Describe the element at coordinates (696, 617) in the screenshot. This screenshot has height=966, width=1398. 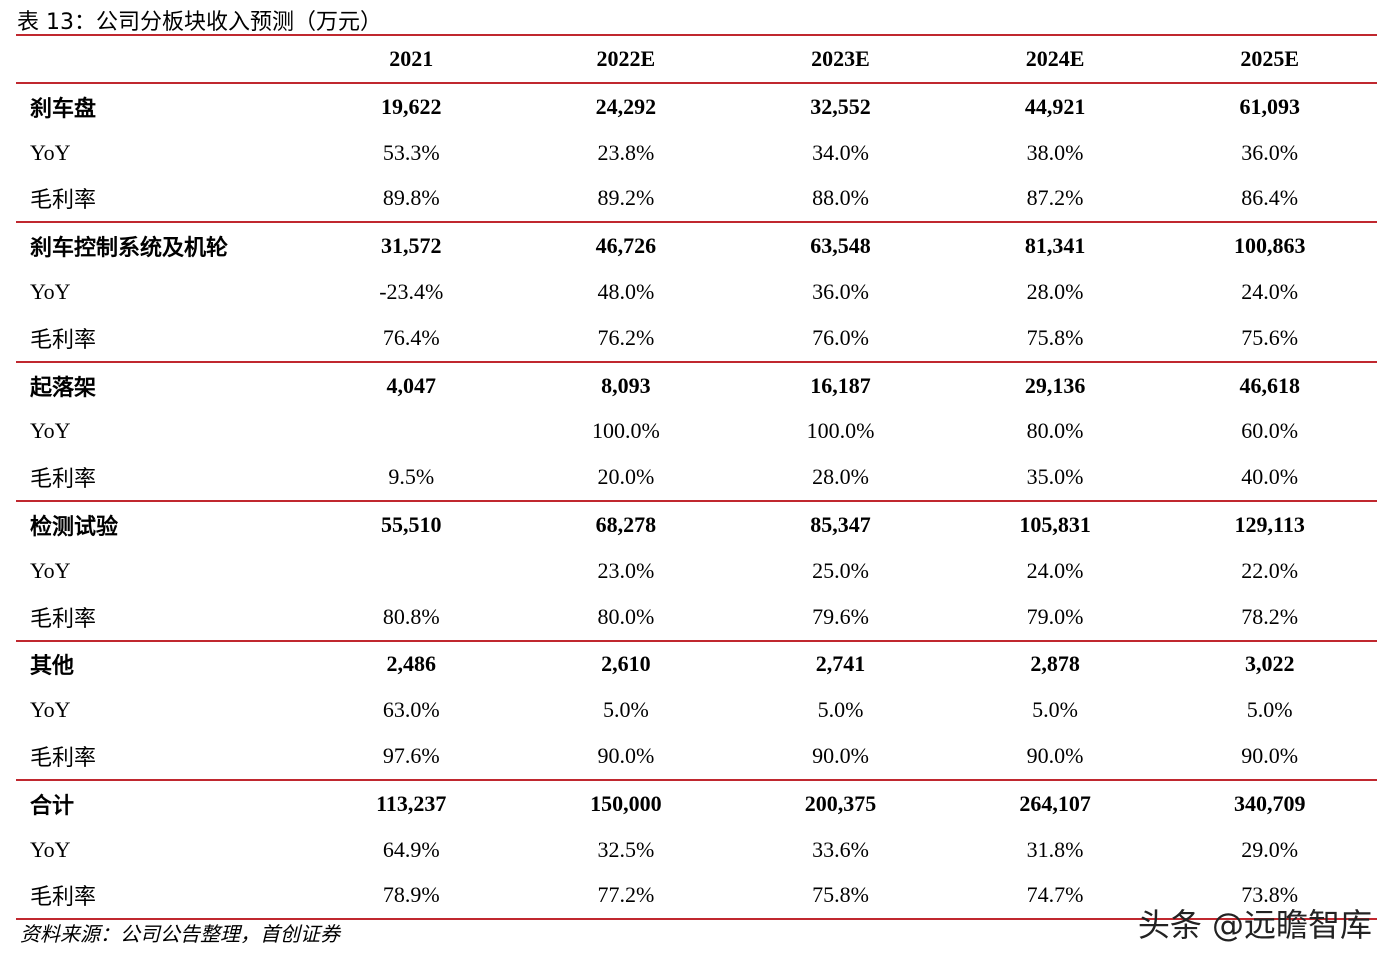
I see `table-row-metric: 毛利率 80.8% 80.0% 79.6% 79.0% 78.2%` at that location.